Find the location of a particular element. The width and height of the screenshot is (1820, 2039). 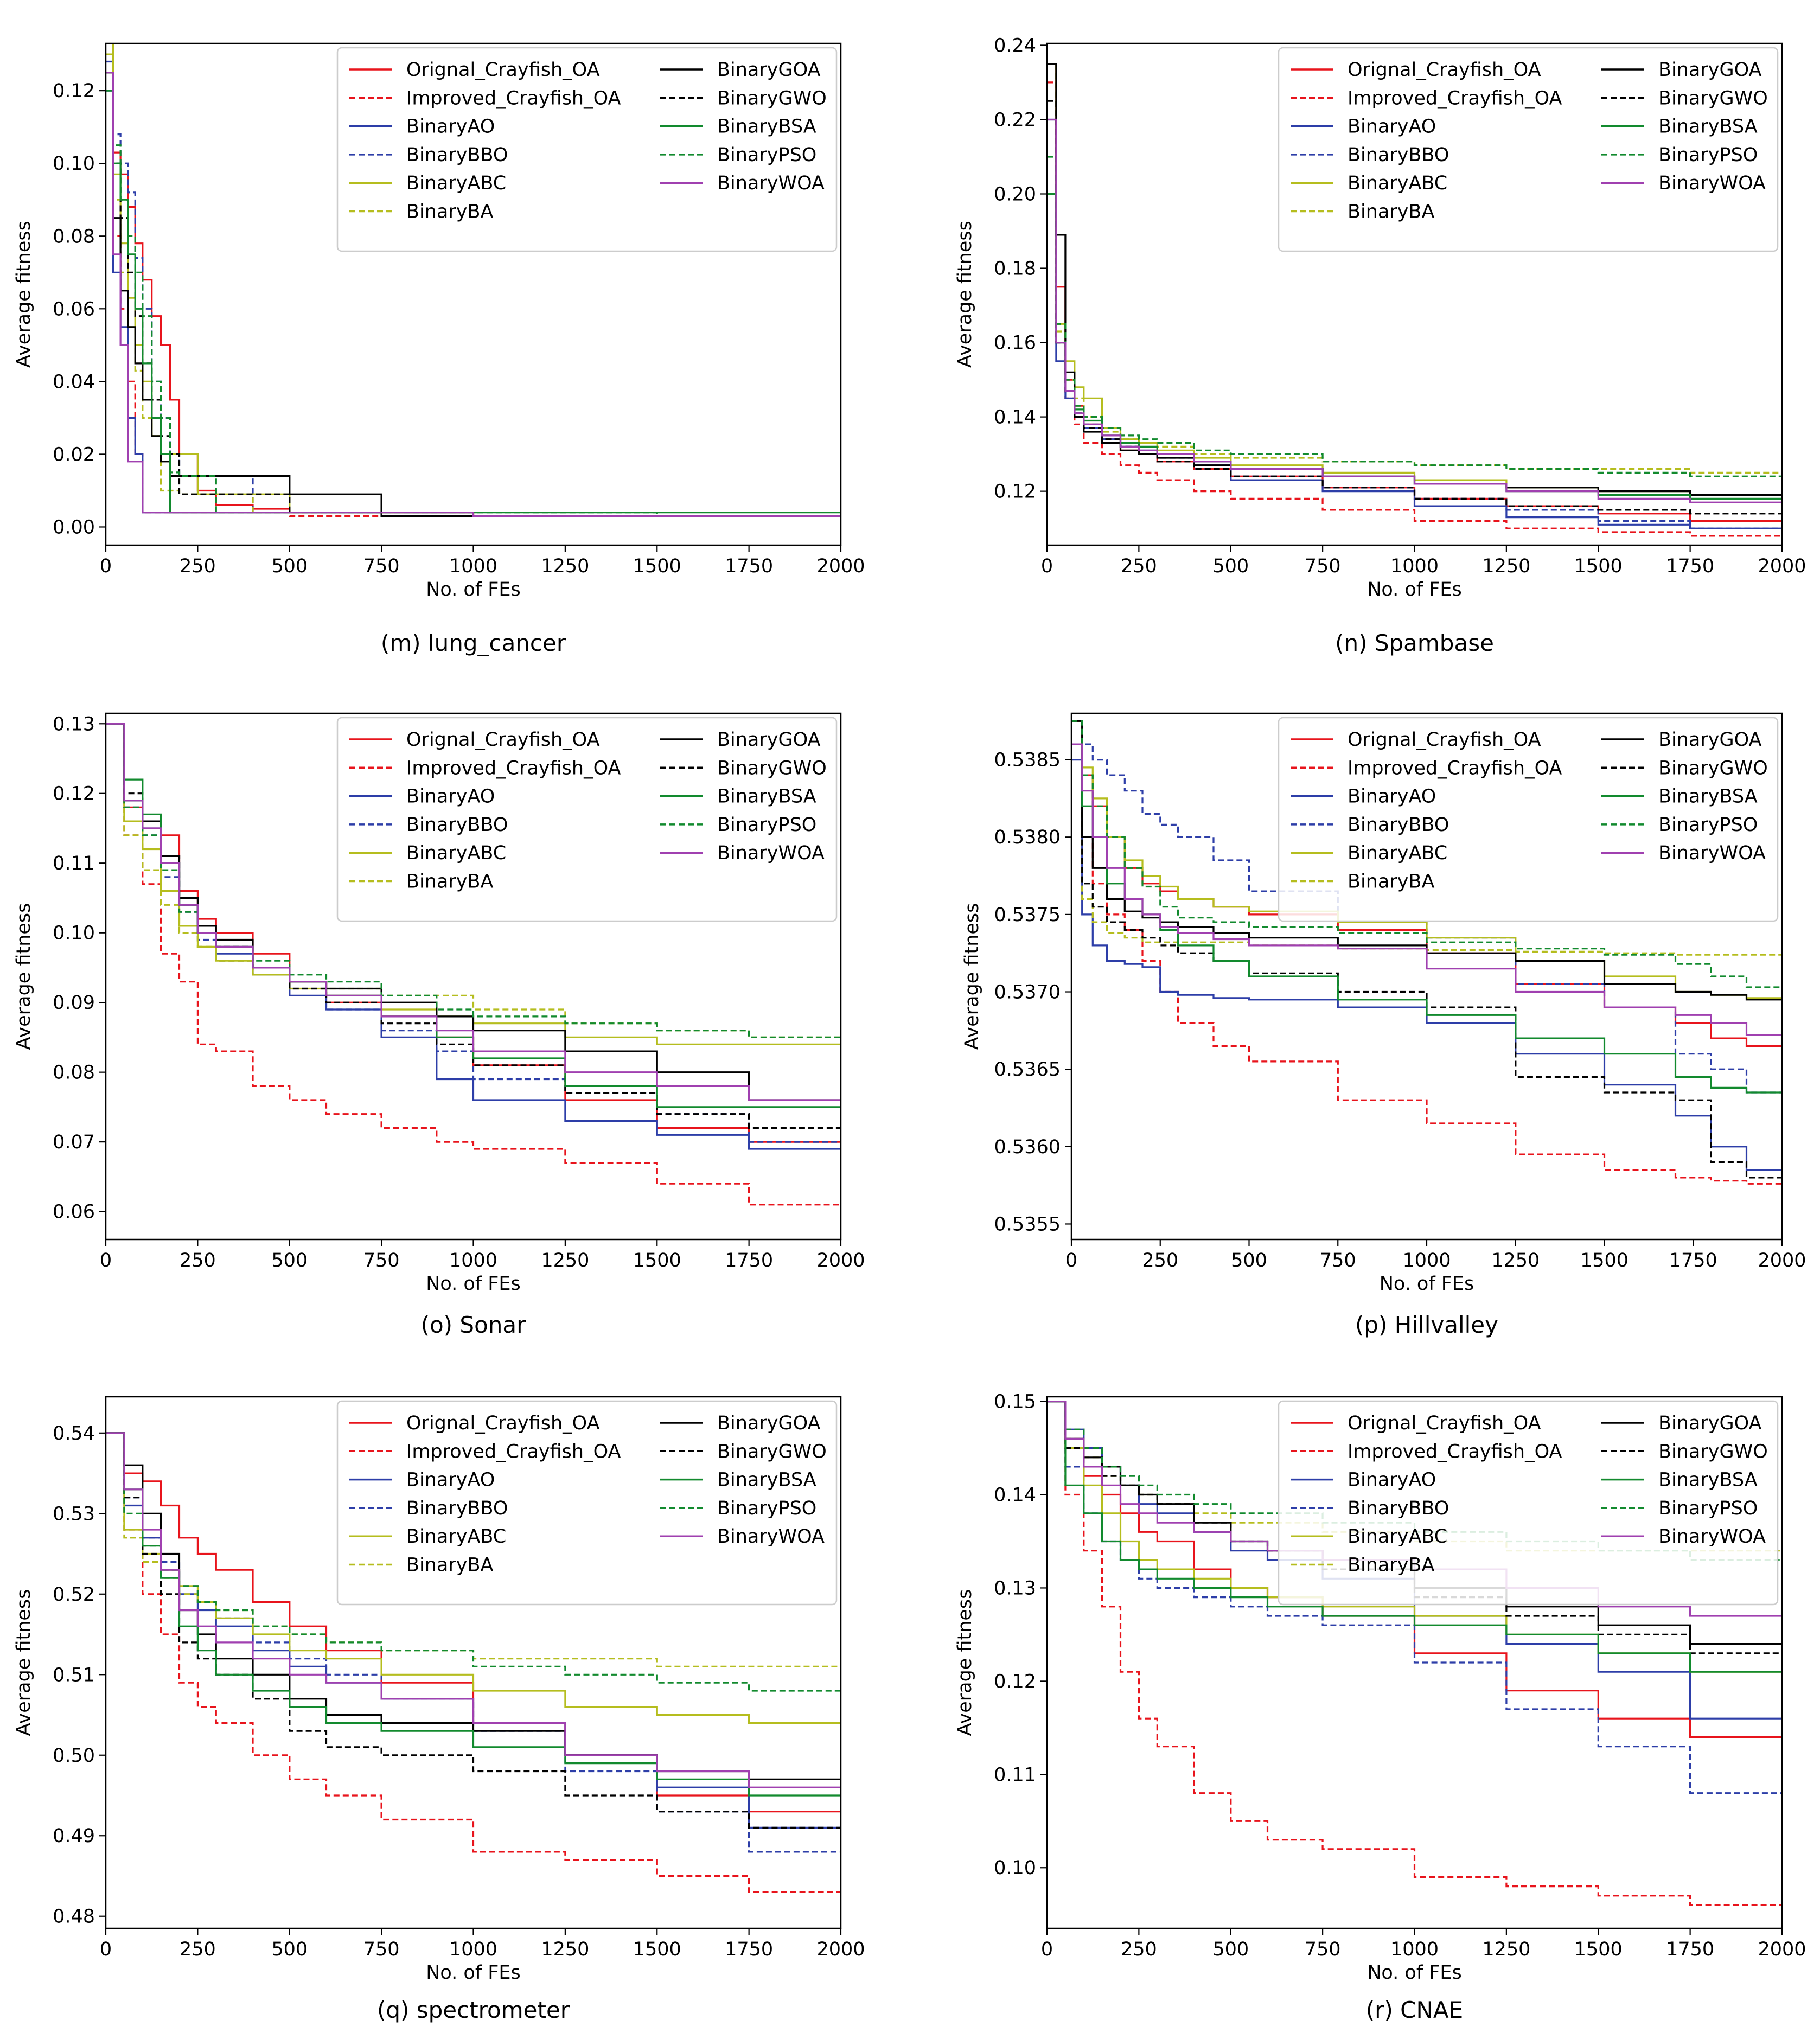

y-tick-label: 0.54 is located at coordinates (74, 1433).